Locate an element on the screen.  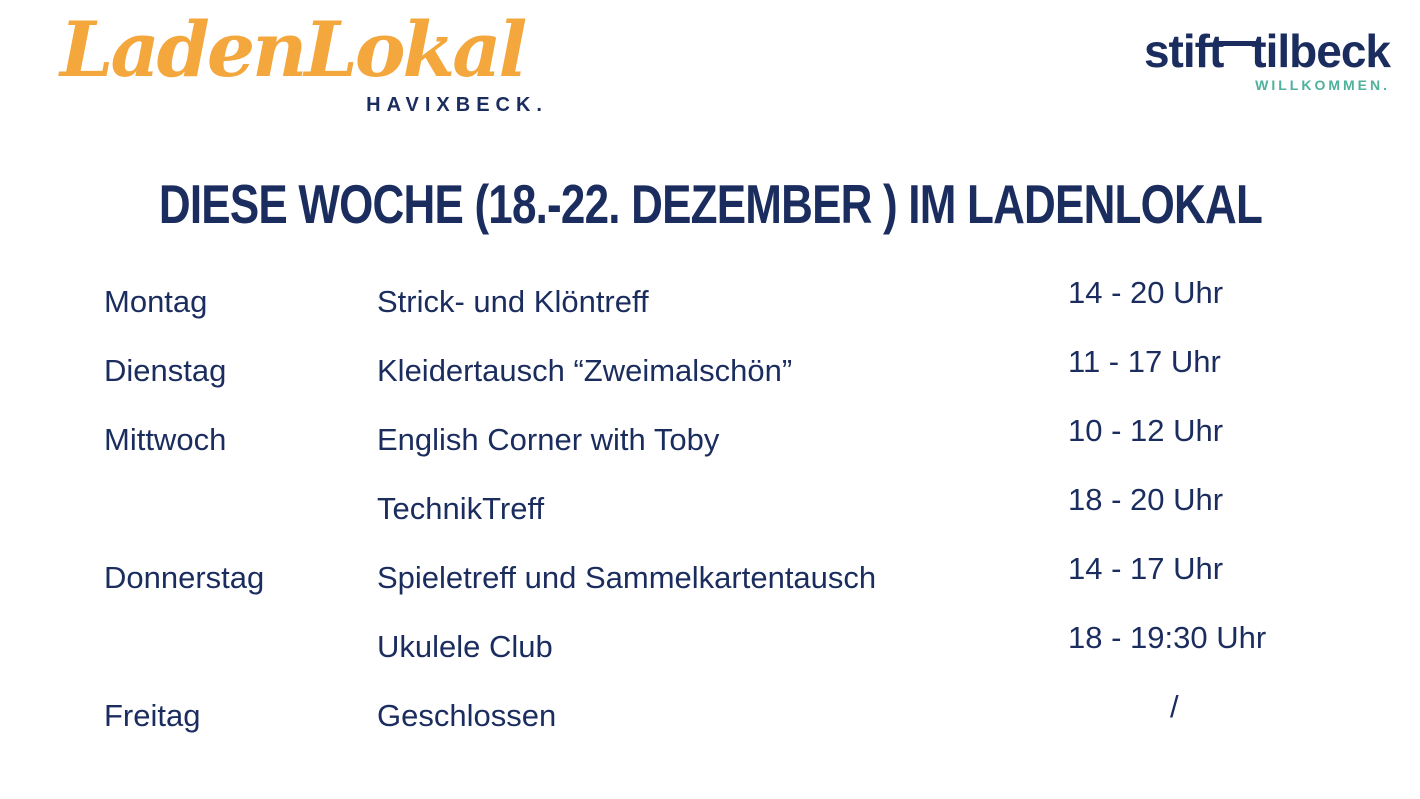
ladenlokal-logo: LadenLokal HAVIXBECK. is located at coordinates (304, 62).